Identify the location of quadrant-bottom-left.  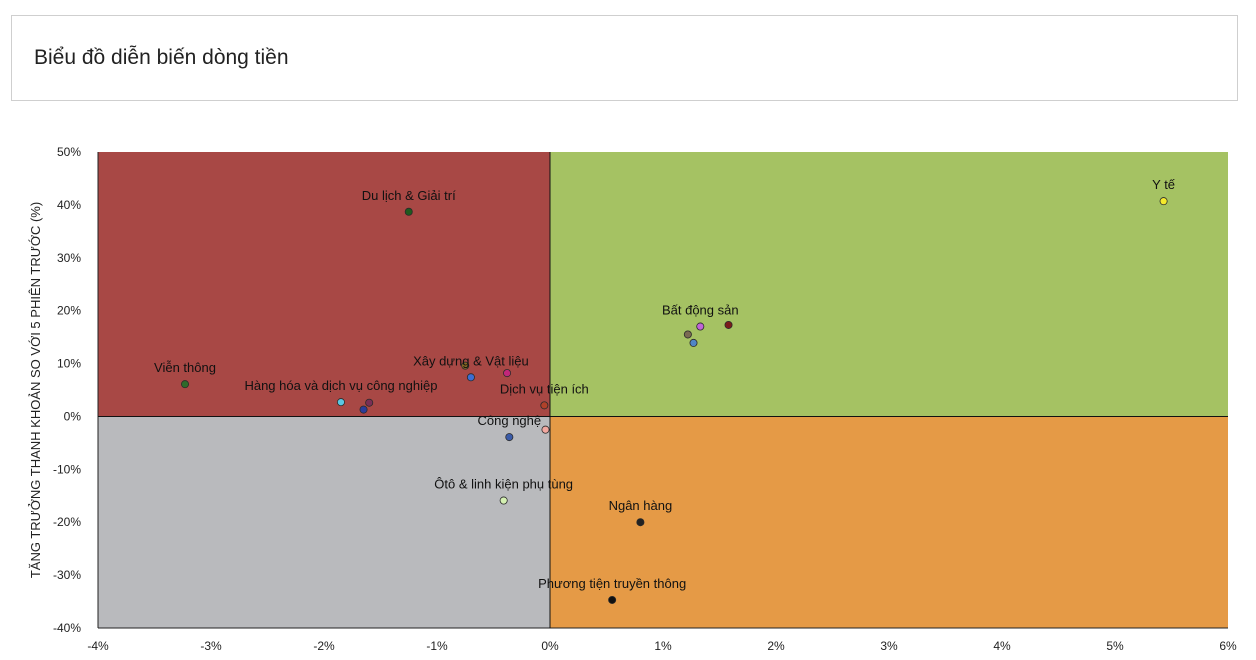
(324, 522).